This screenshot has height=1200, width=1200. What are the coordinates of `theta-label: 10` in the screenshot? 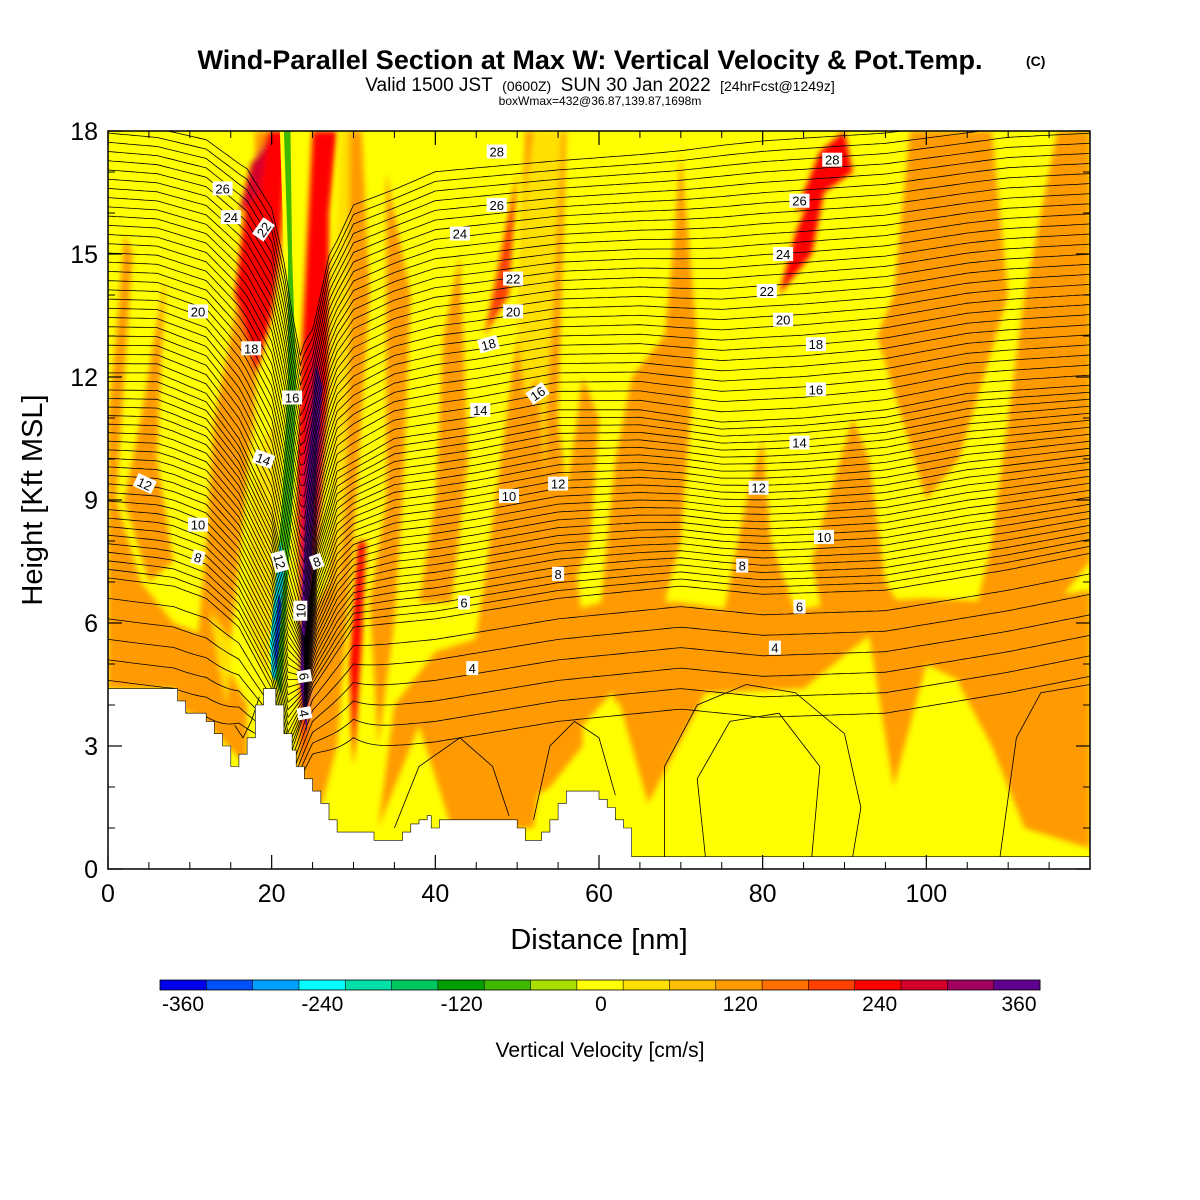 It's located at (824, 537).